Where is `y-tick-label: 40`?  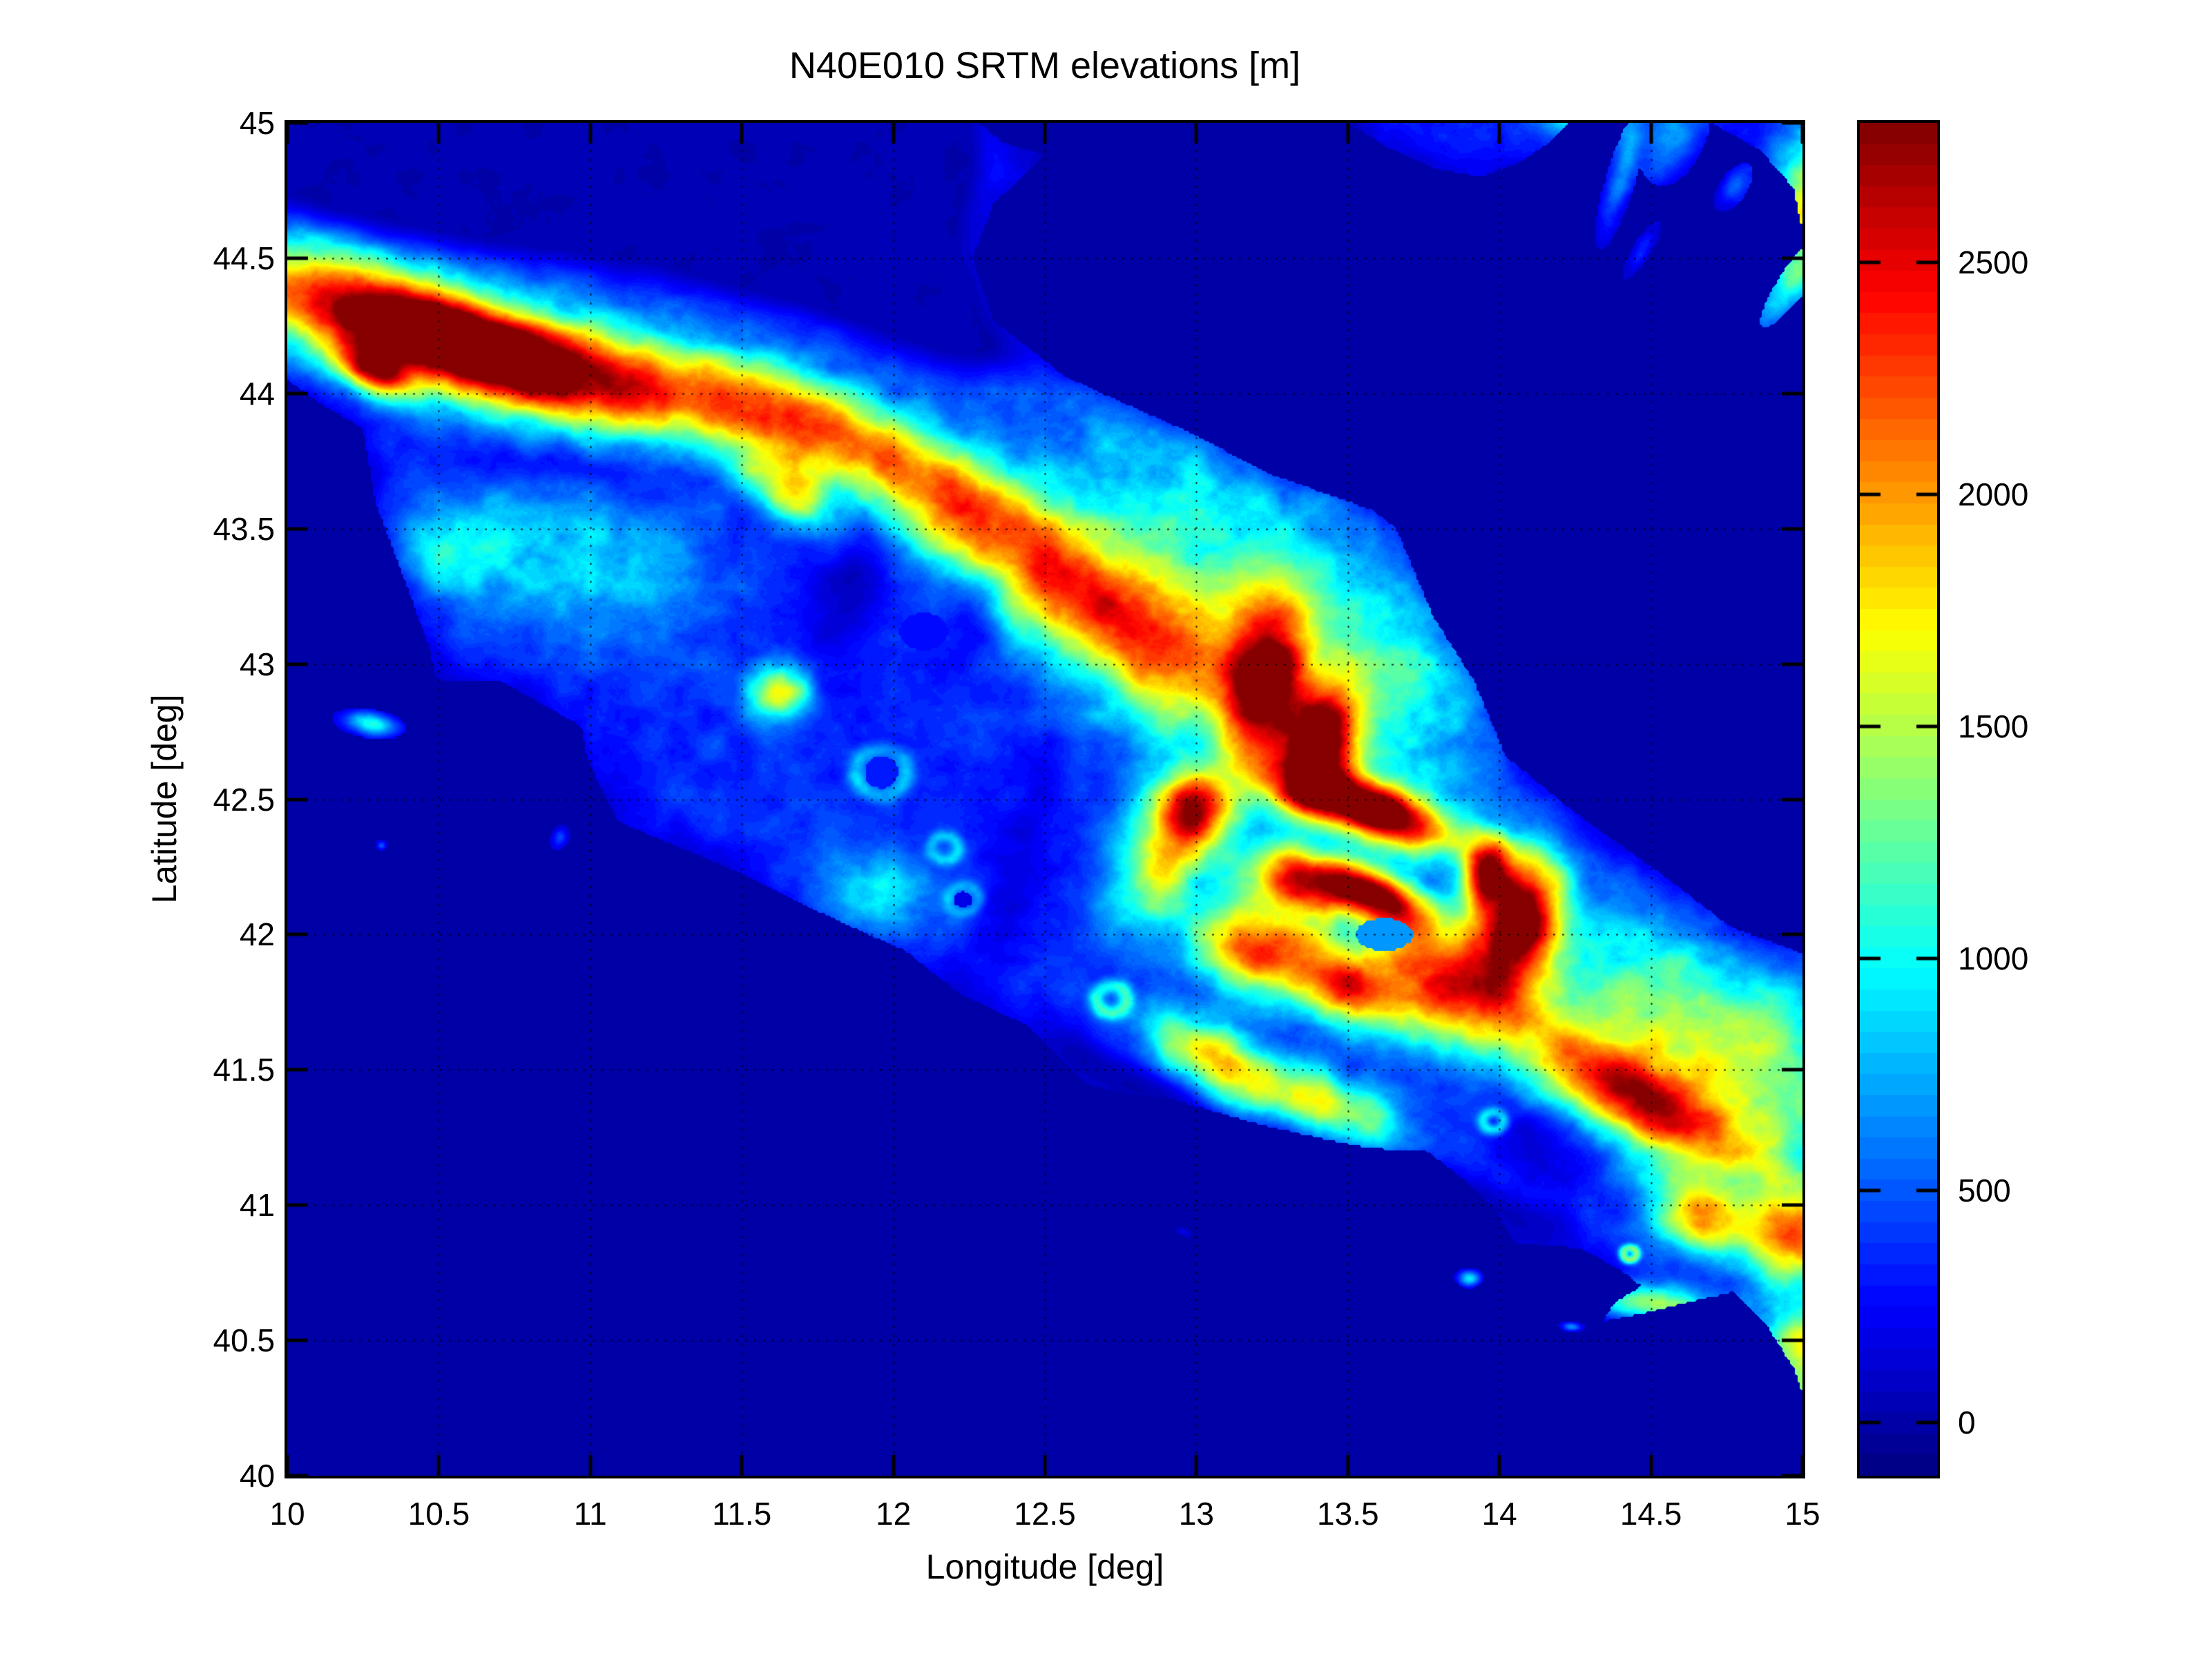 y-tick-label: 40 is located at coordinates (257, 1476).